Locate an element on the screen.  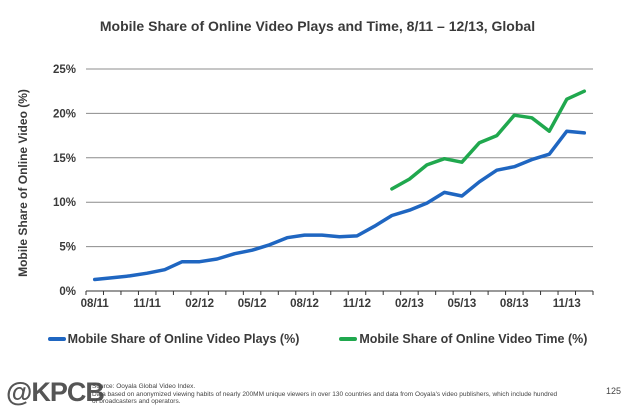
page-number: 125 is located at coordinates (613, 391).